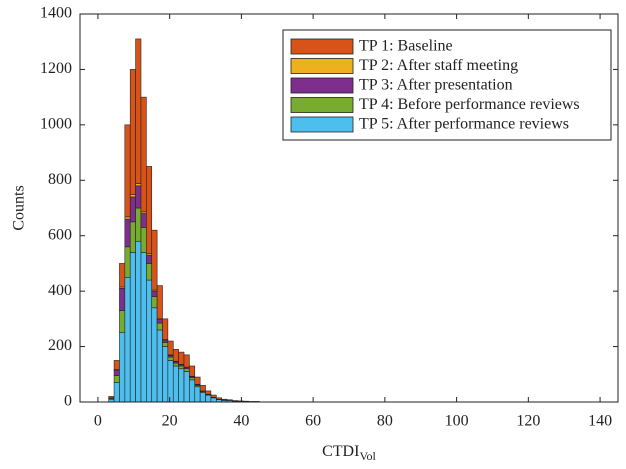  What do you see at coordinates (340, 451) in the screenshot?
I see `x-axis-label-main: CTDI` at bounding box center [340, 451].